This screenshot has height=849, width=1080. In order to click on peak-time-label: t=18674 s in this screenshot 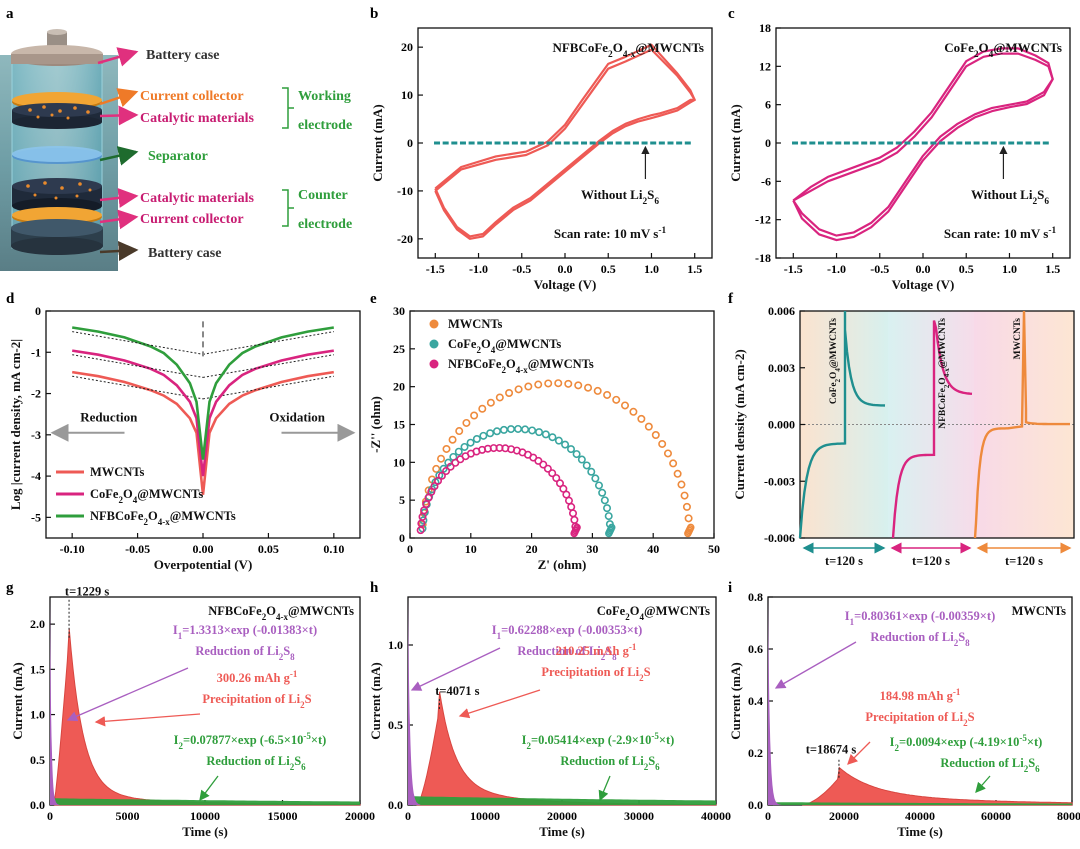, I will do `click(831, 750)`.